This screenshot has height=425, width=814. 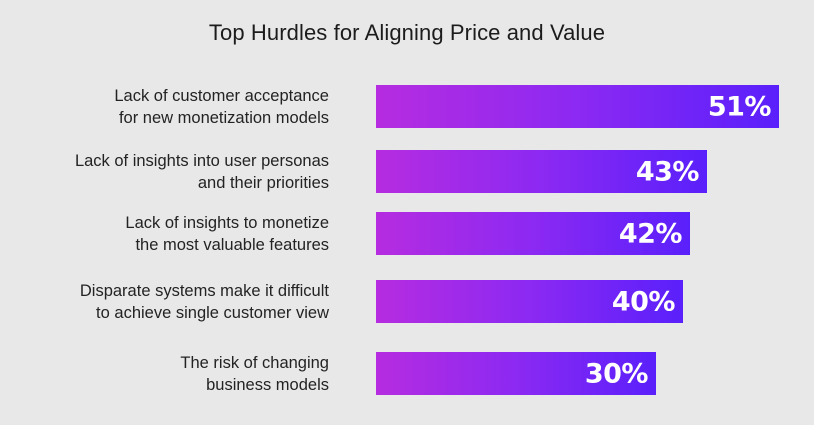 I want to click on bar-value: 43%, so click(x=667, y=171).